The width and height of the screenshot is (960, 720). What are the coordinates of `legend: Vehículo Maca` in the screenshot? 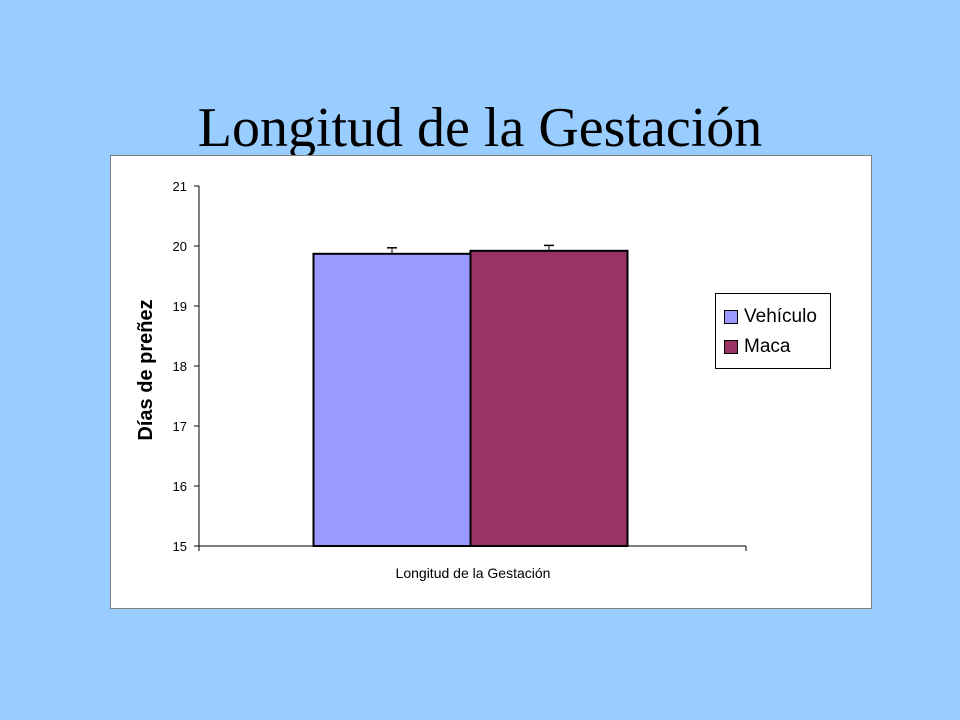 It's located at (773, 331).